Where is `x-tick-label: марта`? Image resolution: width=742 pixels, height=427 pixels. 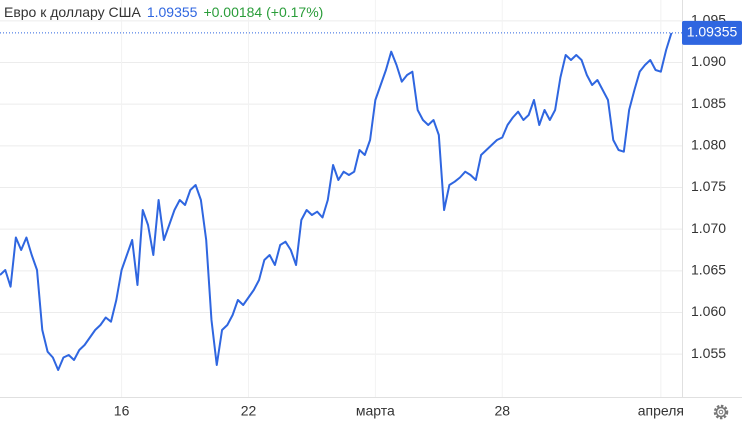
x-tick-label: марта is located at coordinates (375, 411).